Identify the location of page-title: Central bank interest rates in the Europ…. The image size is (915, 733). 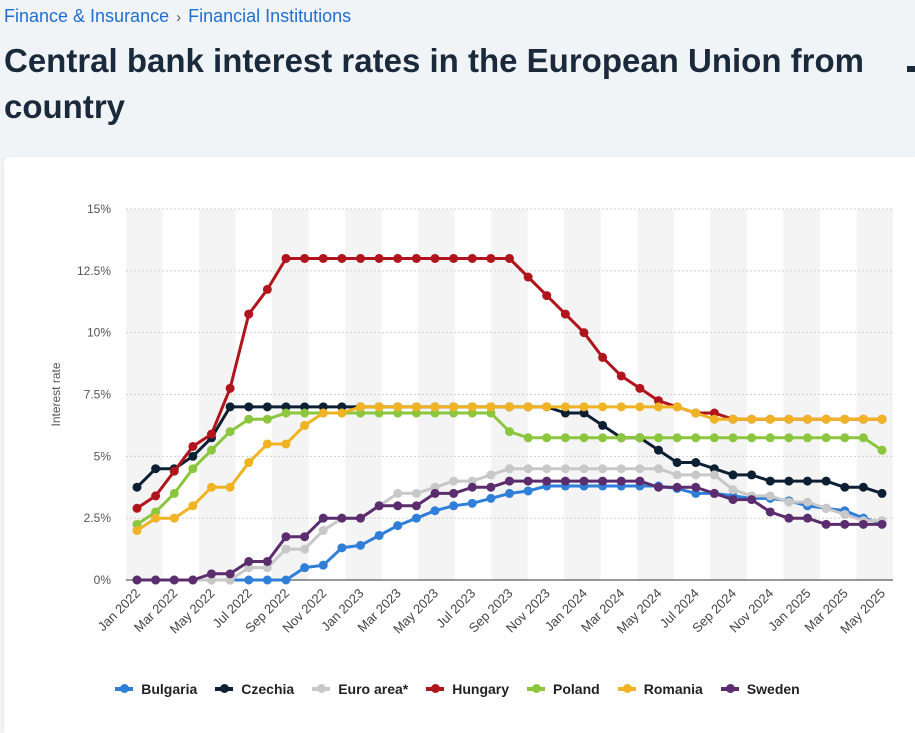
(454, 84).